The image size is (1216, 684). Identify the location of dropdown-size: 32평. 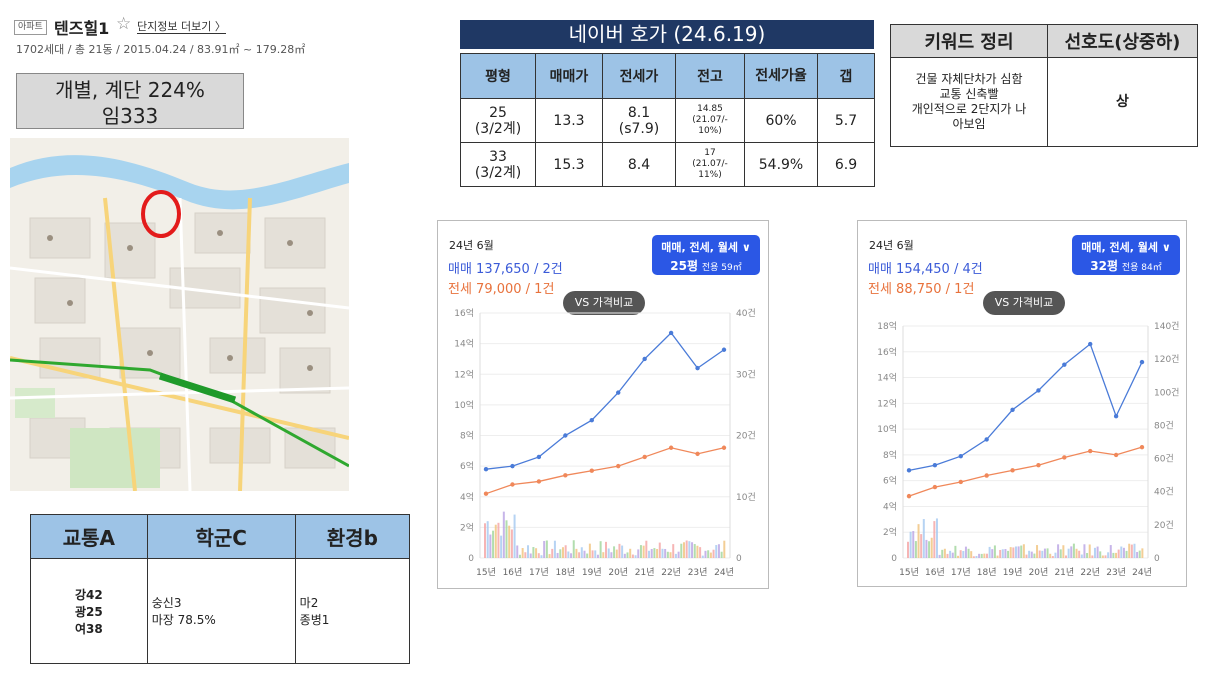
(1104, 266).